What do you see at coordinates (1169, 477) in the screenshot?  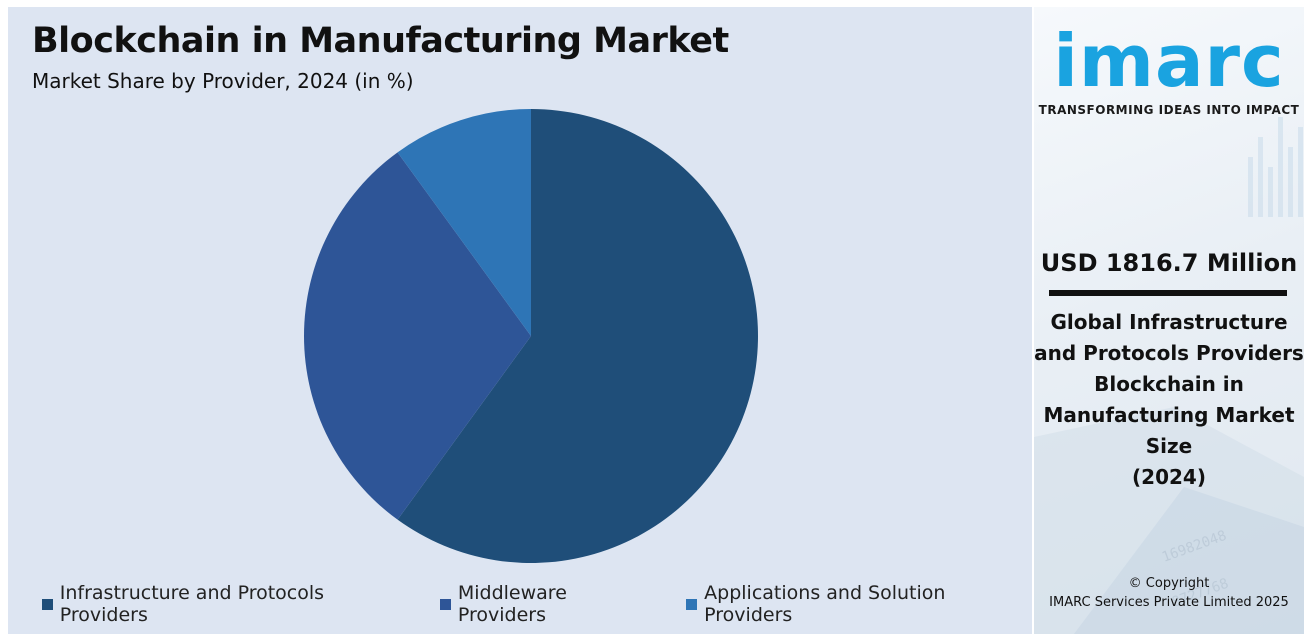 I see `description-line: (2024)` at bounding box center [1169, 477].